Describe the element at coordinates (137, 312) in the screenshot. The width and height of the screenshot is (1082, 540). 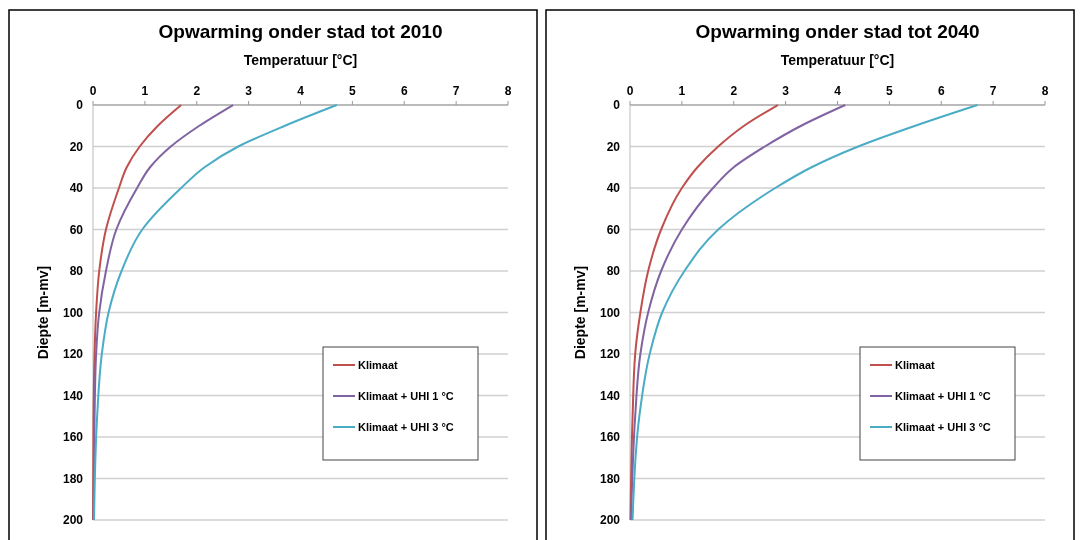
I see `line-series` at that location.